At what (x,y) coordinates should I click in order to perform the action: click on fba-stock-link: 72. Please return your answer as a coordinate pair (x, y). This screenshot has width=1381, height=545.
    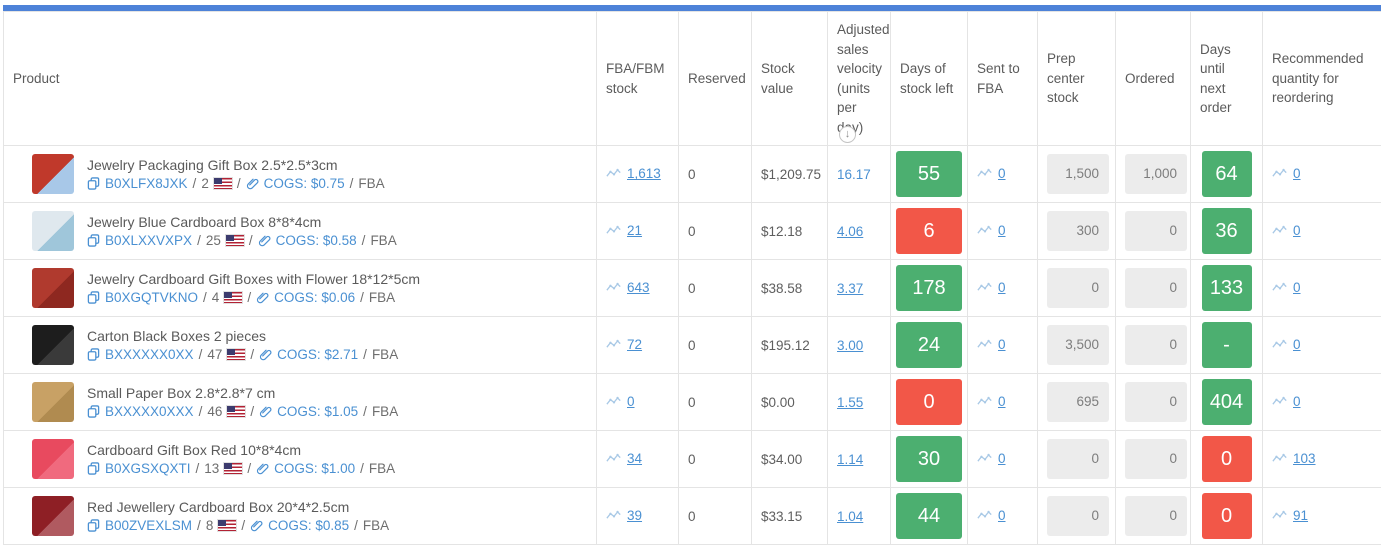
    Looking at the image, I should click on (634, 344).